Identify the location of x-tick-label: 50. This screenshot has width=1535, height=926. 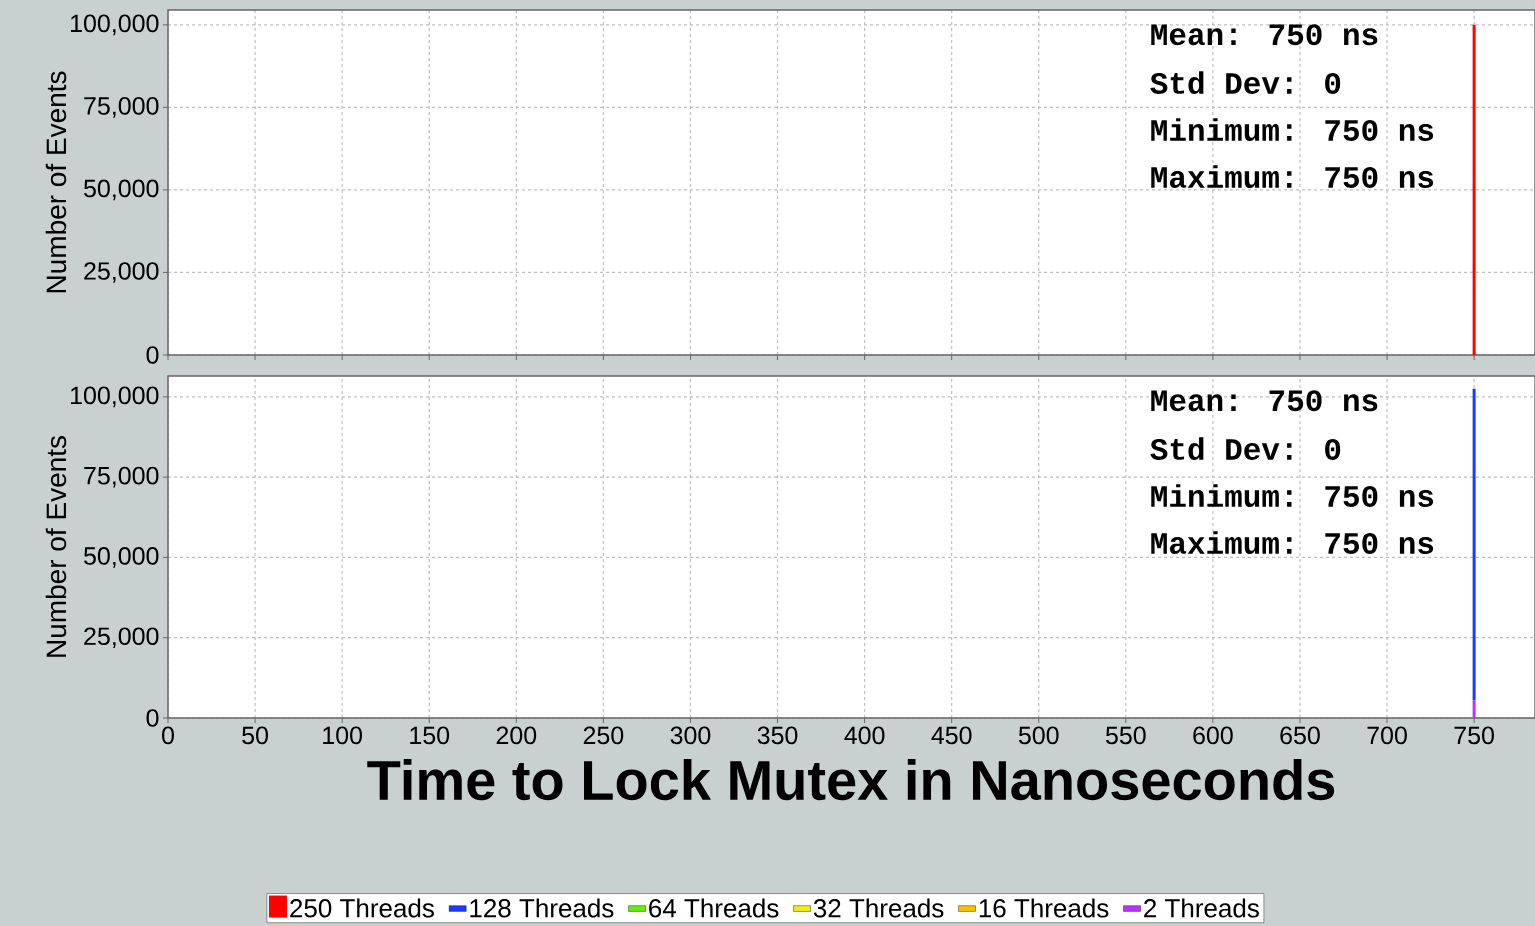
(255, 735).